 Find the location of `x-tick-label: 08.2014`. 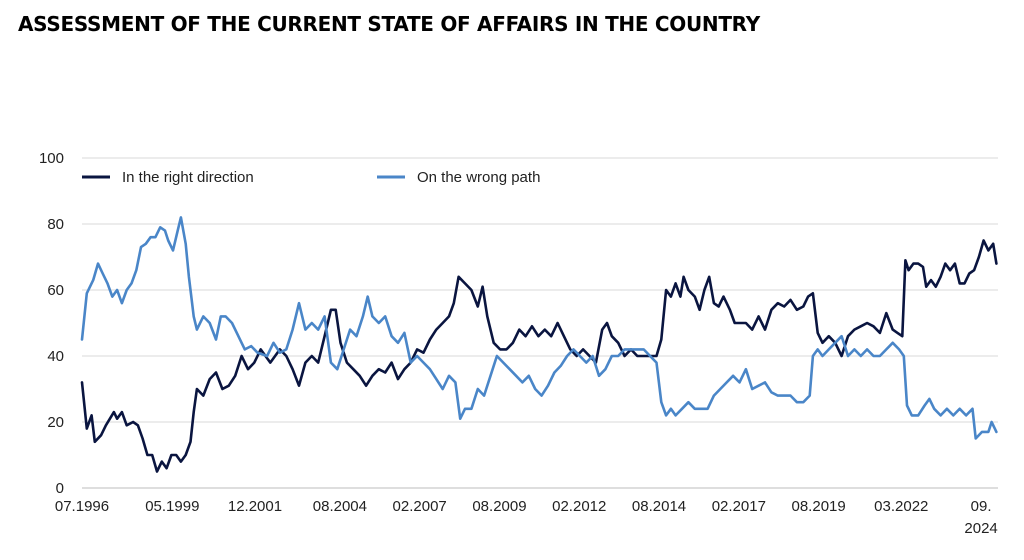

x-tick-label: 08.2014 is located at coordinates (659, 506).